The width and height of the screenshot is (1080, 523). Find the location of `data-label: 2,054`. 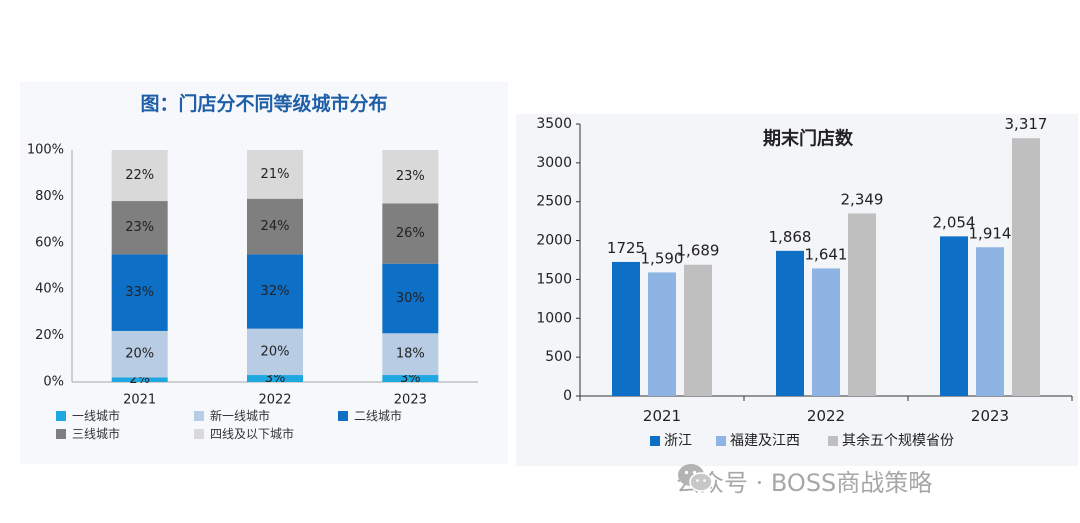

data-label: 2,054 is located at coordinates (954, 222).